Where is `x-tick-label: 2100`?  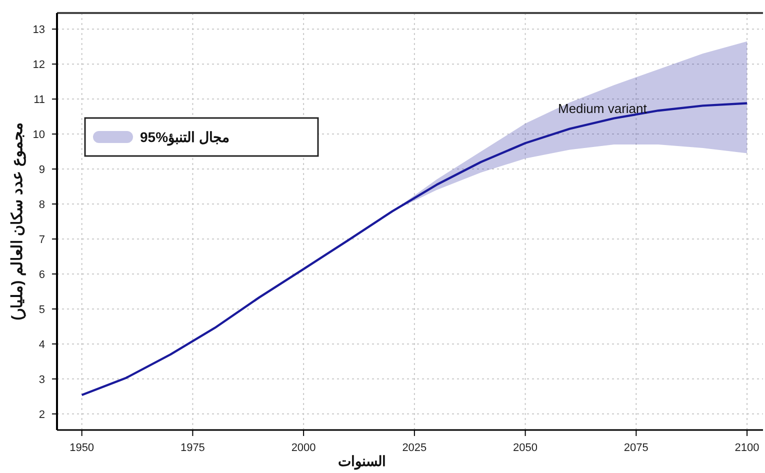 x-tick-label: 2100 is located at coordinates (747, 448).